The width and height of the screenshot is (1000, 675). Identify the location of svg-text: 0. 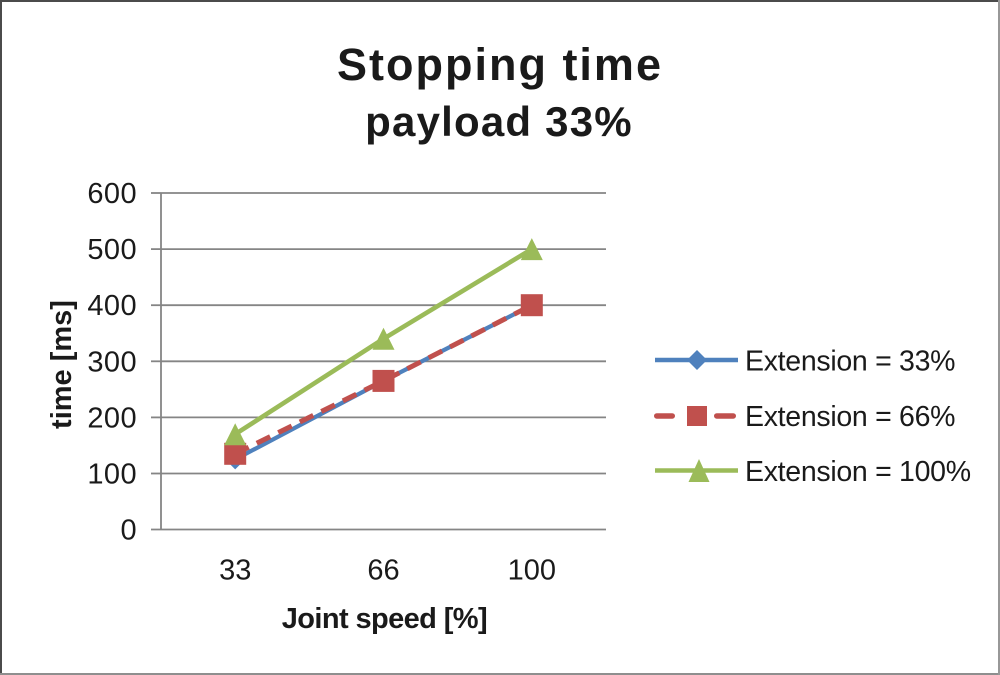
(128, 531).